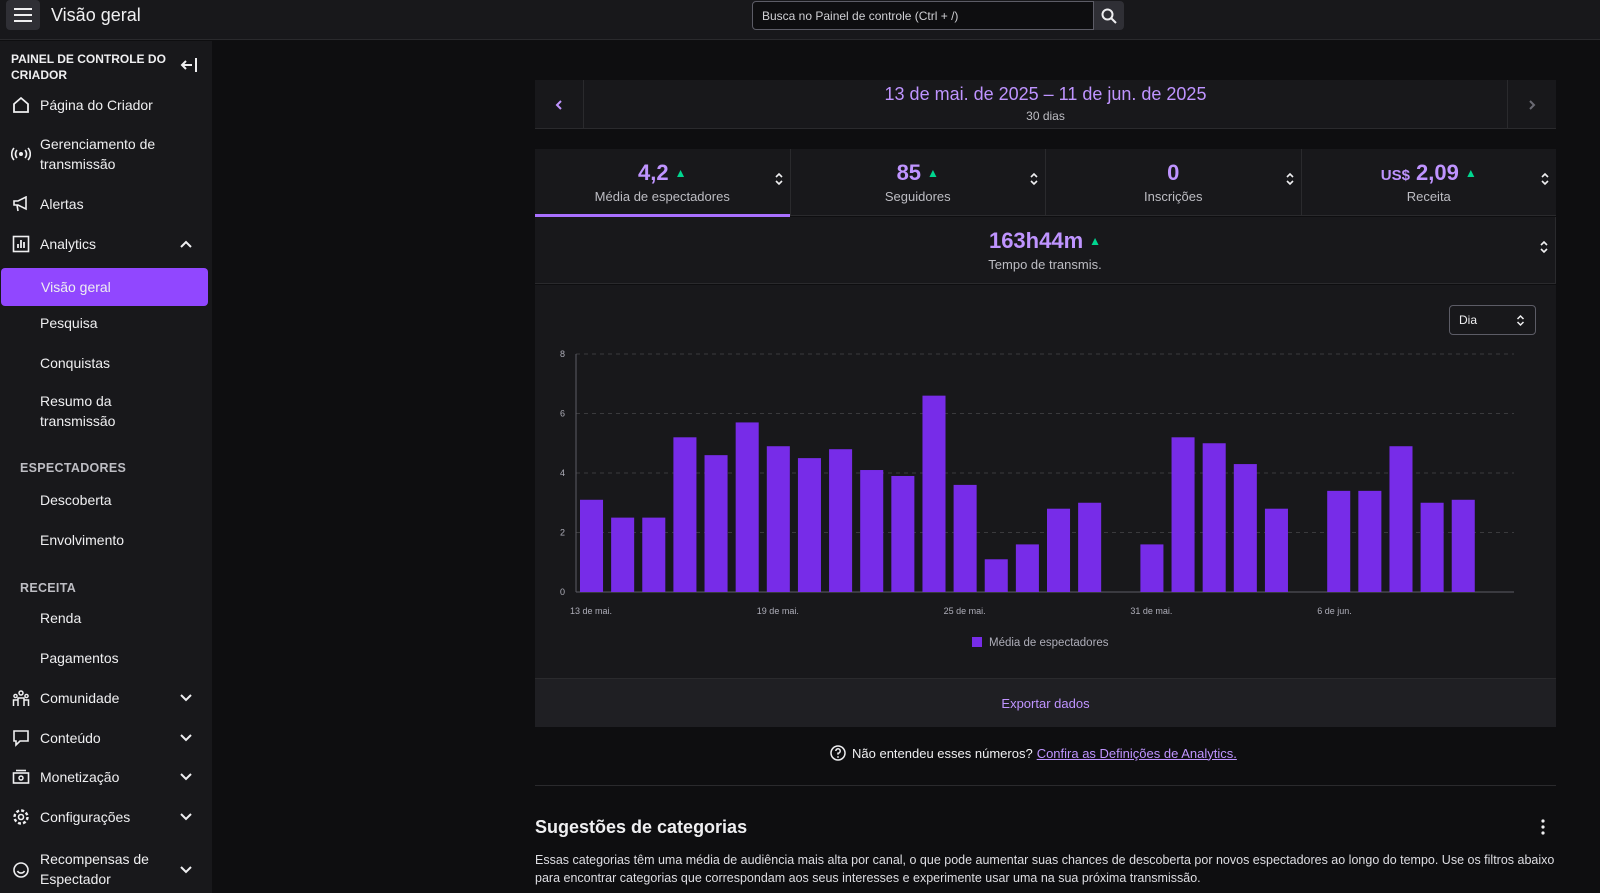  What do you see at coordinates (76, 500) in the screenshot?
I see `sidebar-item-label: Descoberta` at bounding box center [76, 500].